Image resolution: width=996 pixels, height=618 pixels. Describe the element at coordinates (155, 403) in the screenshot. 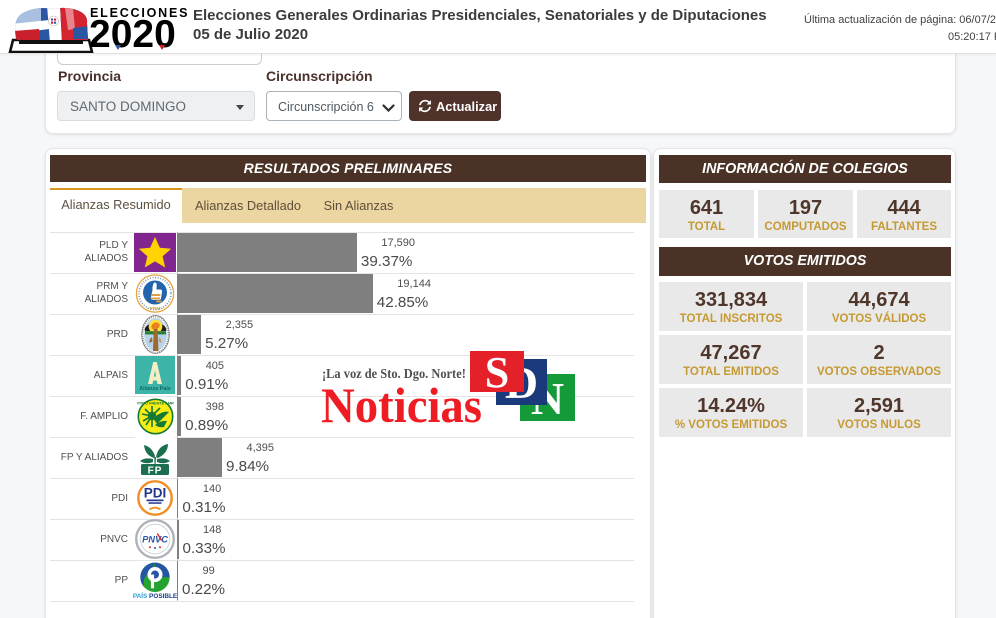

I see `svg-text: PARTIDO FRENTE AMPLIO` at that location.